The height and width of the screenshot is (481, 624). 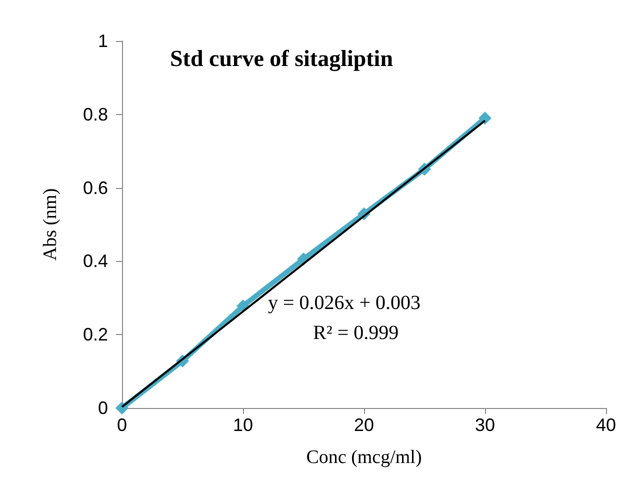 I want to click on x-tick-label: 10, so click(x=243, y=425).